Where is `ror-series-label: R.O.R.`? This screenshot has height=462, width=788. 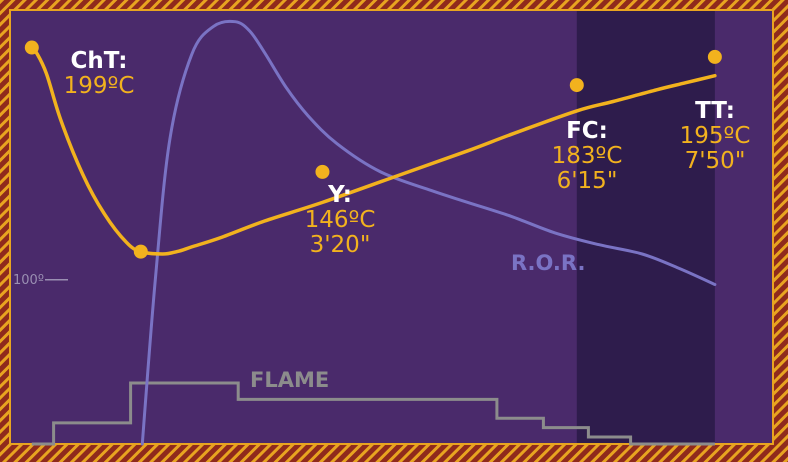
ror-series-label: R.O.R. is located at coordinates (548, 263).